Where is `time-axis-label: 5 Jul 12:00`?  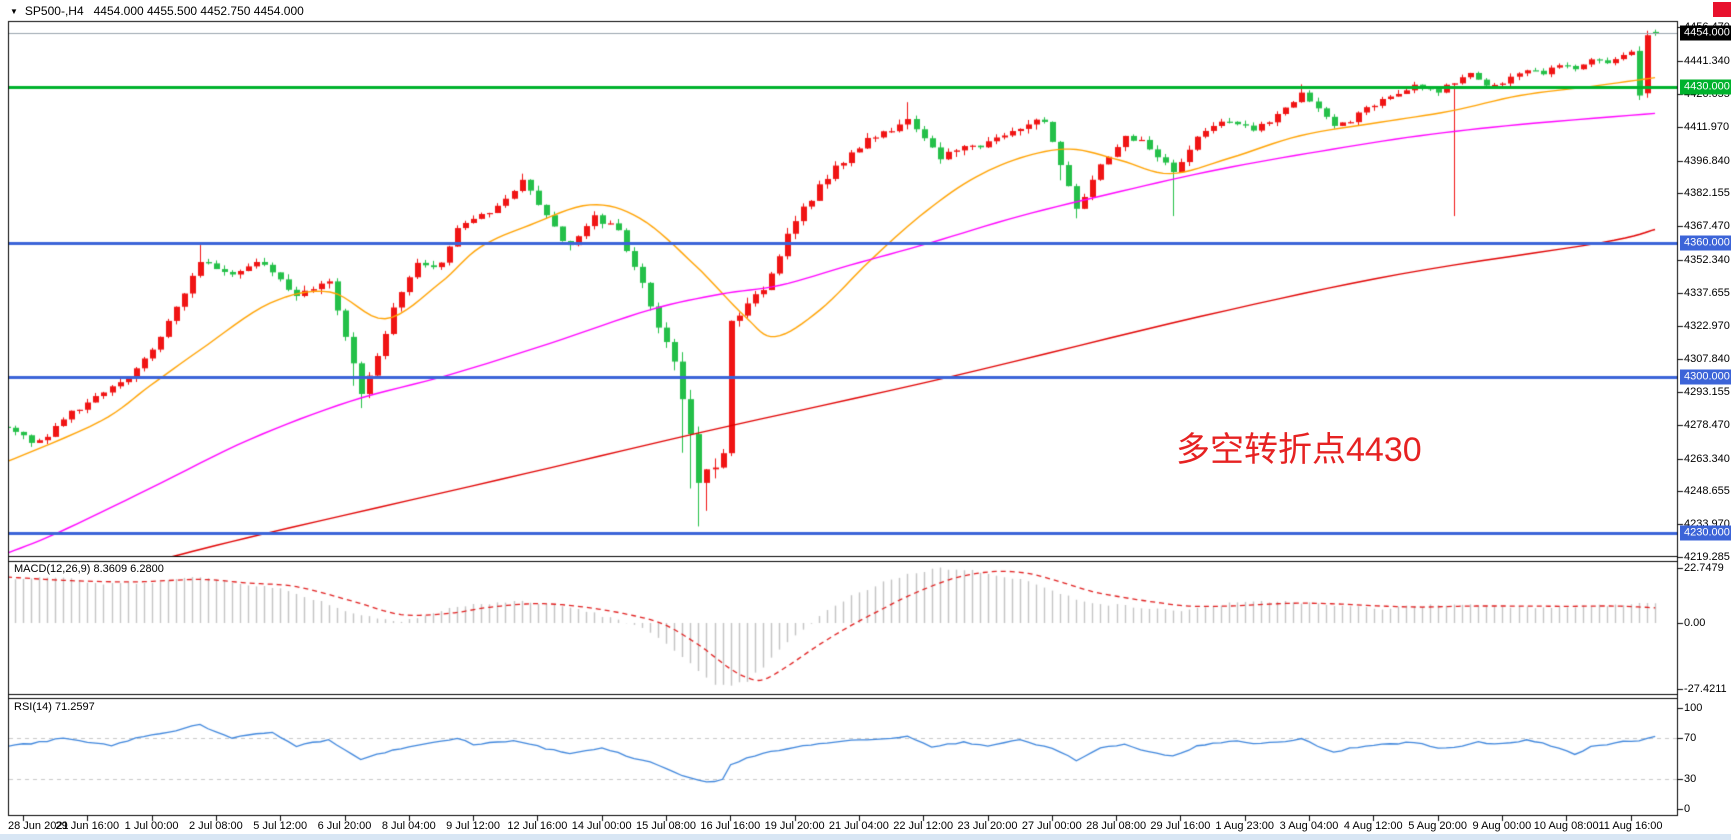 time-axis-label: 5 Jul 12:00 is located at coordinates (280, 826).